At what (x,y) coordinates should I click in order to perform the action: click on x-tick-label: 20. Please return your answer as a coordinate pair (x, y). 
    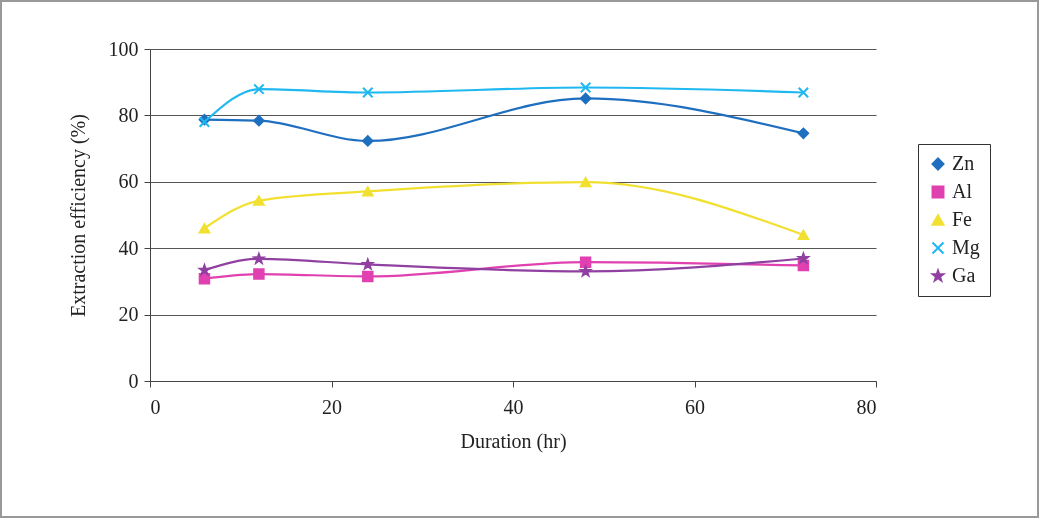
    Looking at the image, I should click on (332, 406).